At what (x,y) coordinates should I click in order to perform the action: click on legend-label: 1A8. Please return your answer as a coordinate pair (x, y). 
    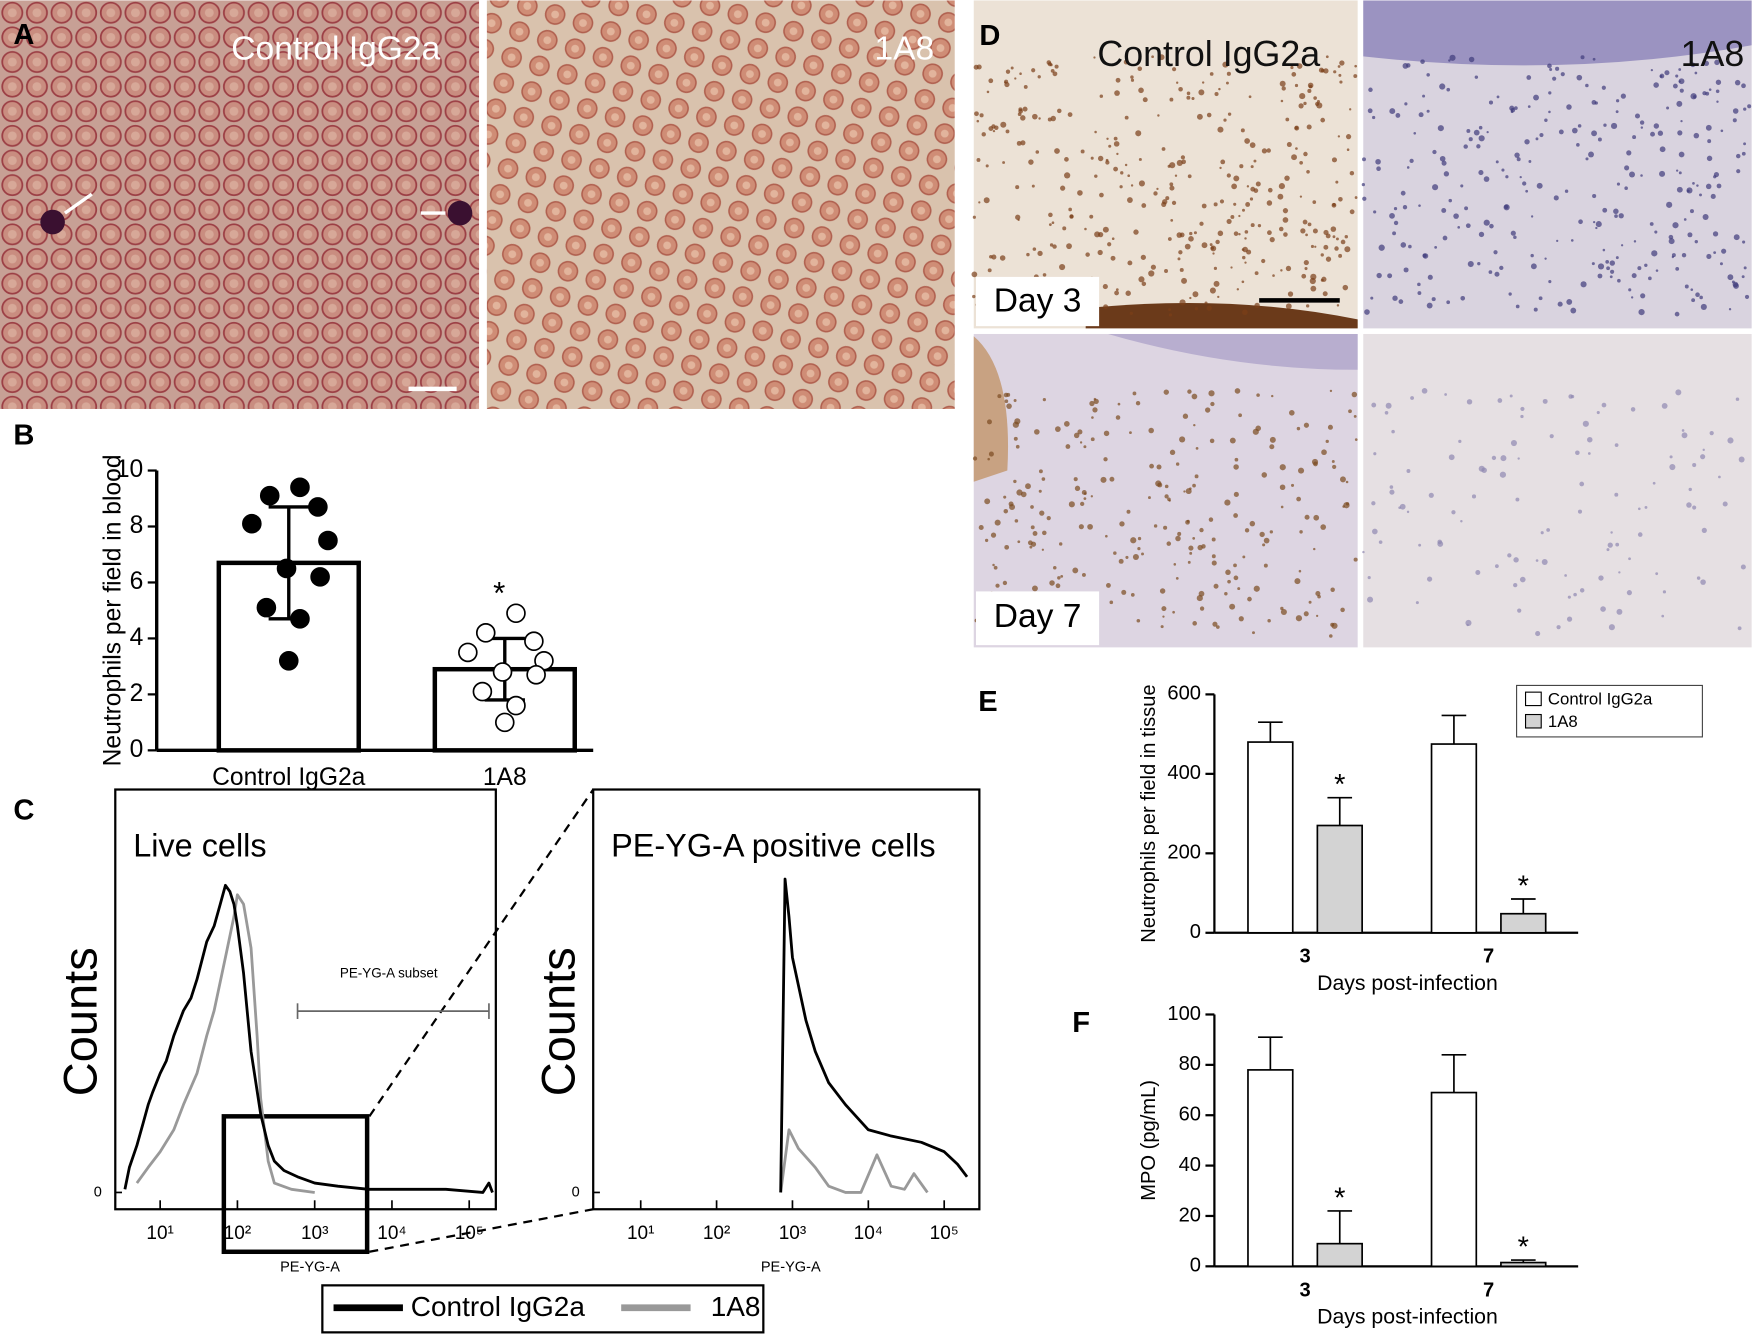
    Looking at the image, I should click on (736, 1306).